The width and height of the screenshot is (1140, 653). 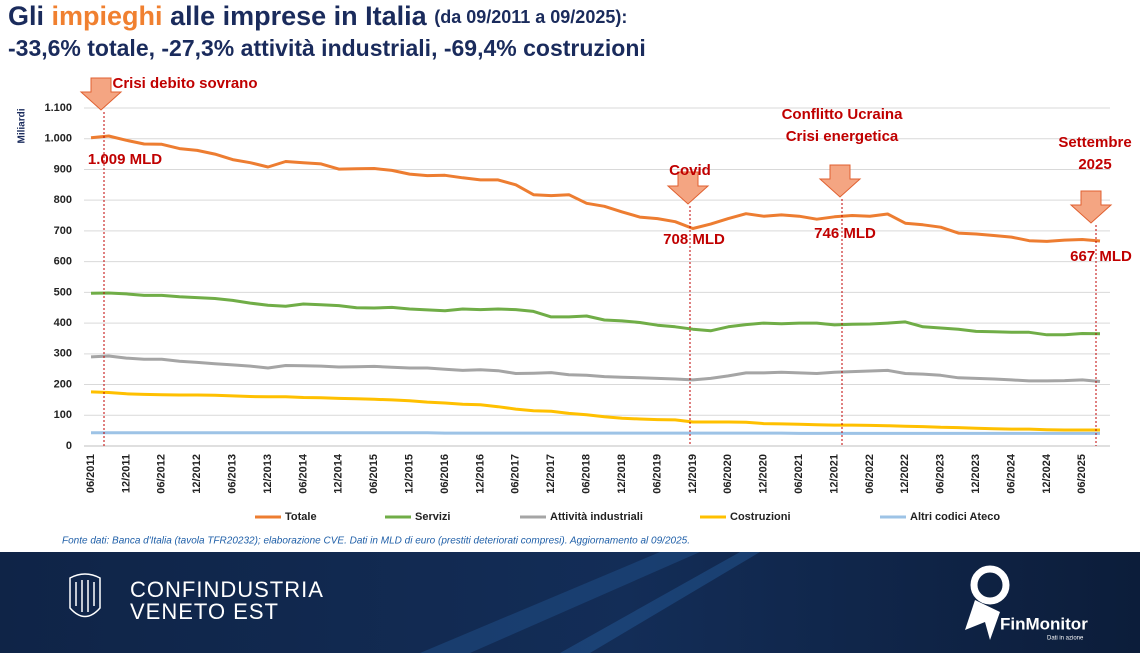 I want to click on legend-label: Altri codici Ateco, so click(x=955, y=517).